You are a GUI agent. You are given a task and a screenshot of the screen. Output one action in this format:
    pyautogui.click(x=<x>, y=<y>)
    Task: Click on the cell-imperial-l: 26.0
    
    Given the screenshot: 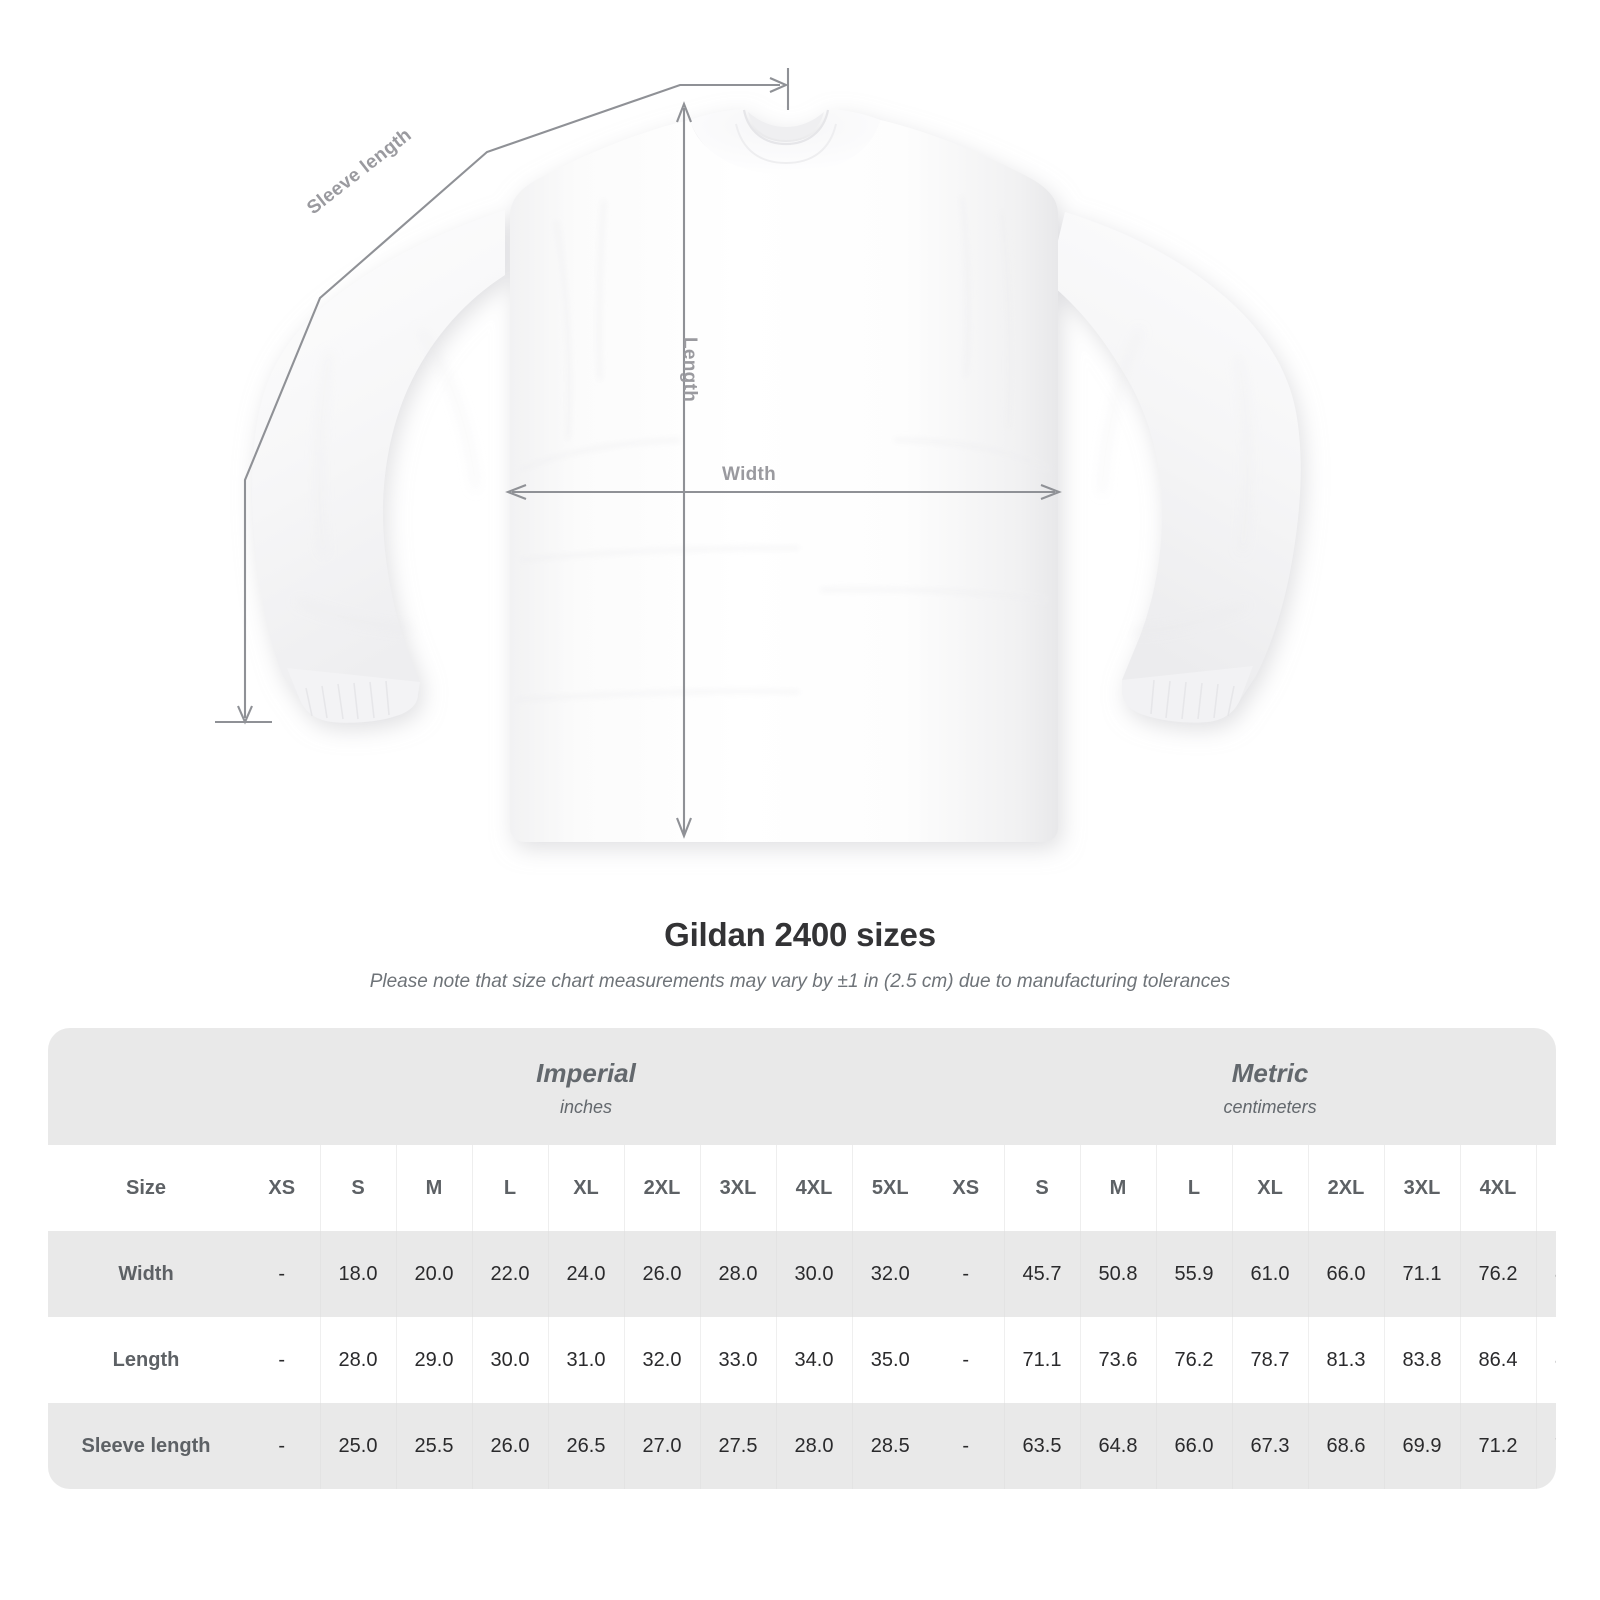 What is the action you would take?
    pyautogui.click(x=509, y=1446)
    